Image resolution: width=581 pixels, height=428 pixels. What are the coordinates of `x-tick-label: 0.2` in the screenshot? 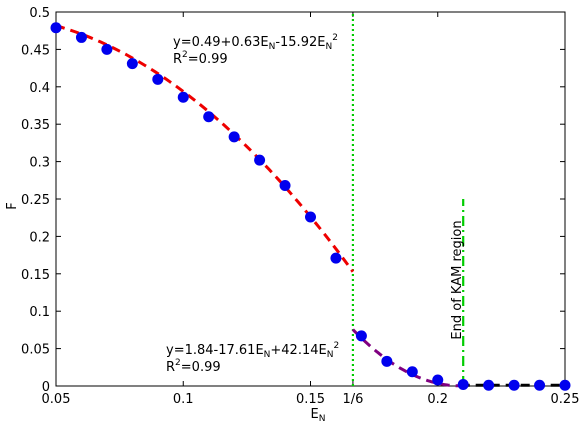 It's located at (437, 399).